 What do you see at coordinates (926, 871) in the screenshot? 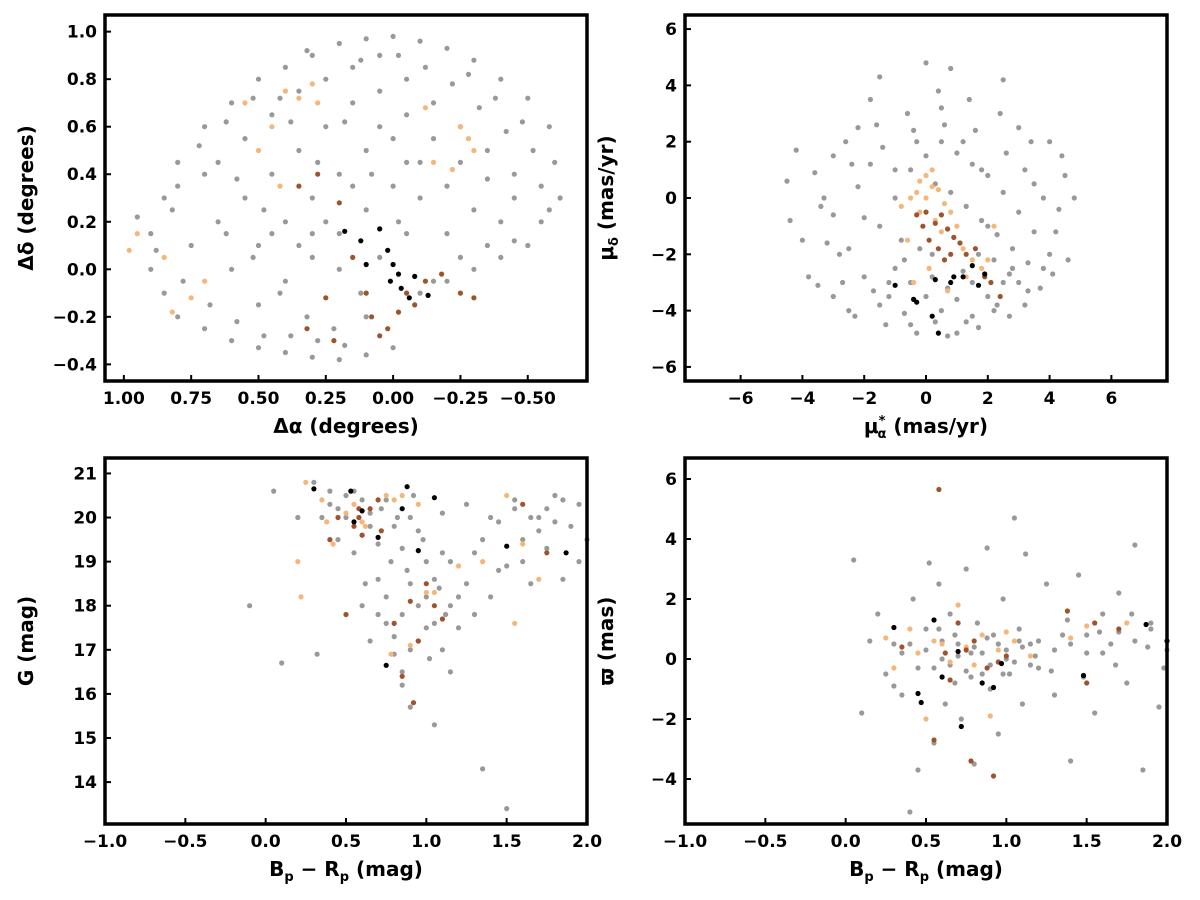
I see `x-axis-label: Bp − Rp (mag)` at bounding box center [926, 871].